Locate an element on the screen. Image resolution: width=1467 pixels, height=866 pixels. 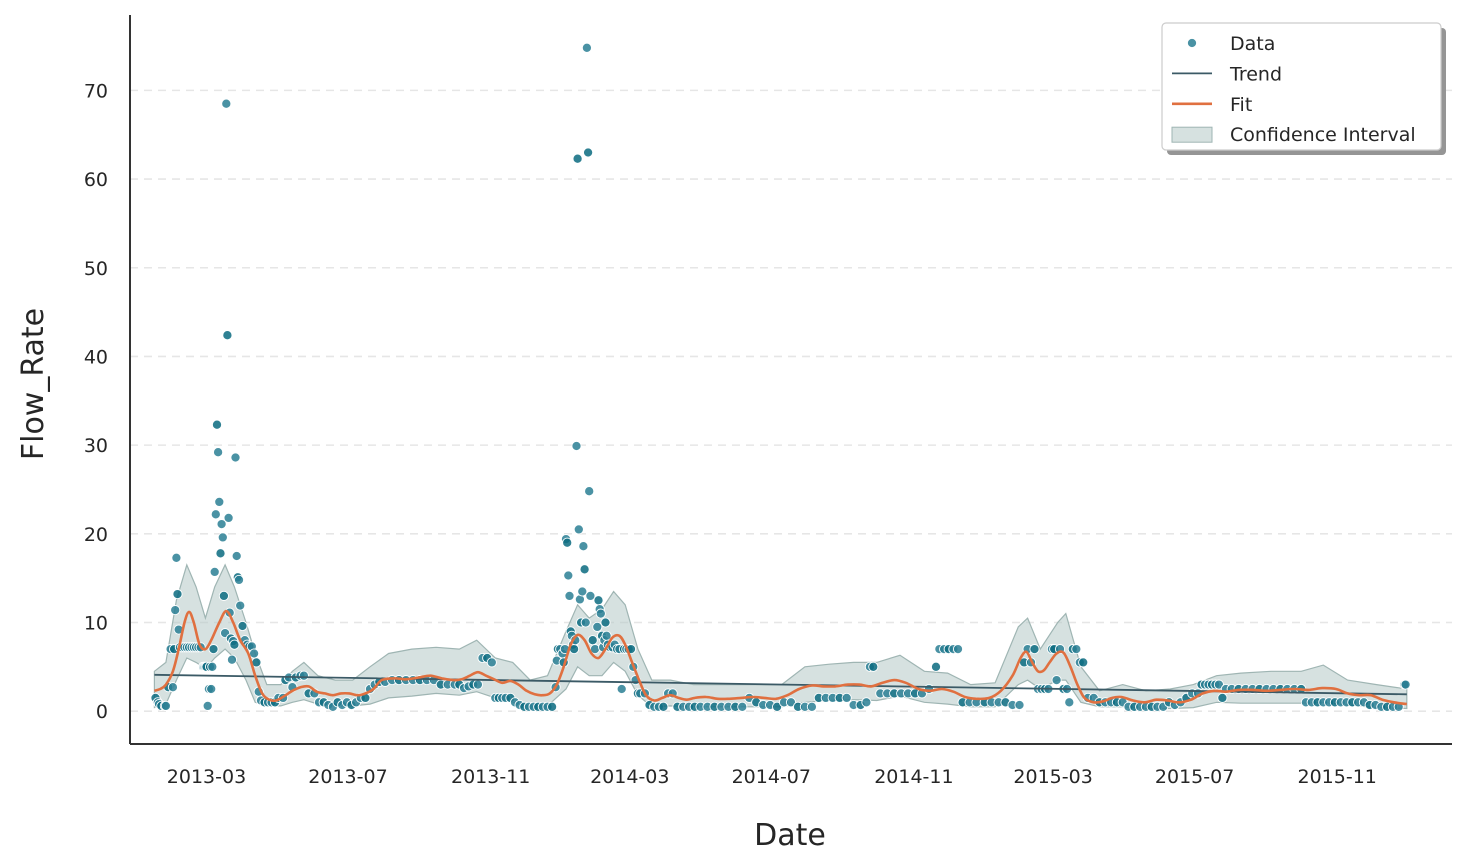
confidence-band is located at coordinates (780, 636).